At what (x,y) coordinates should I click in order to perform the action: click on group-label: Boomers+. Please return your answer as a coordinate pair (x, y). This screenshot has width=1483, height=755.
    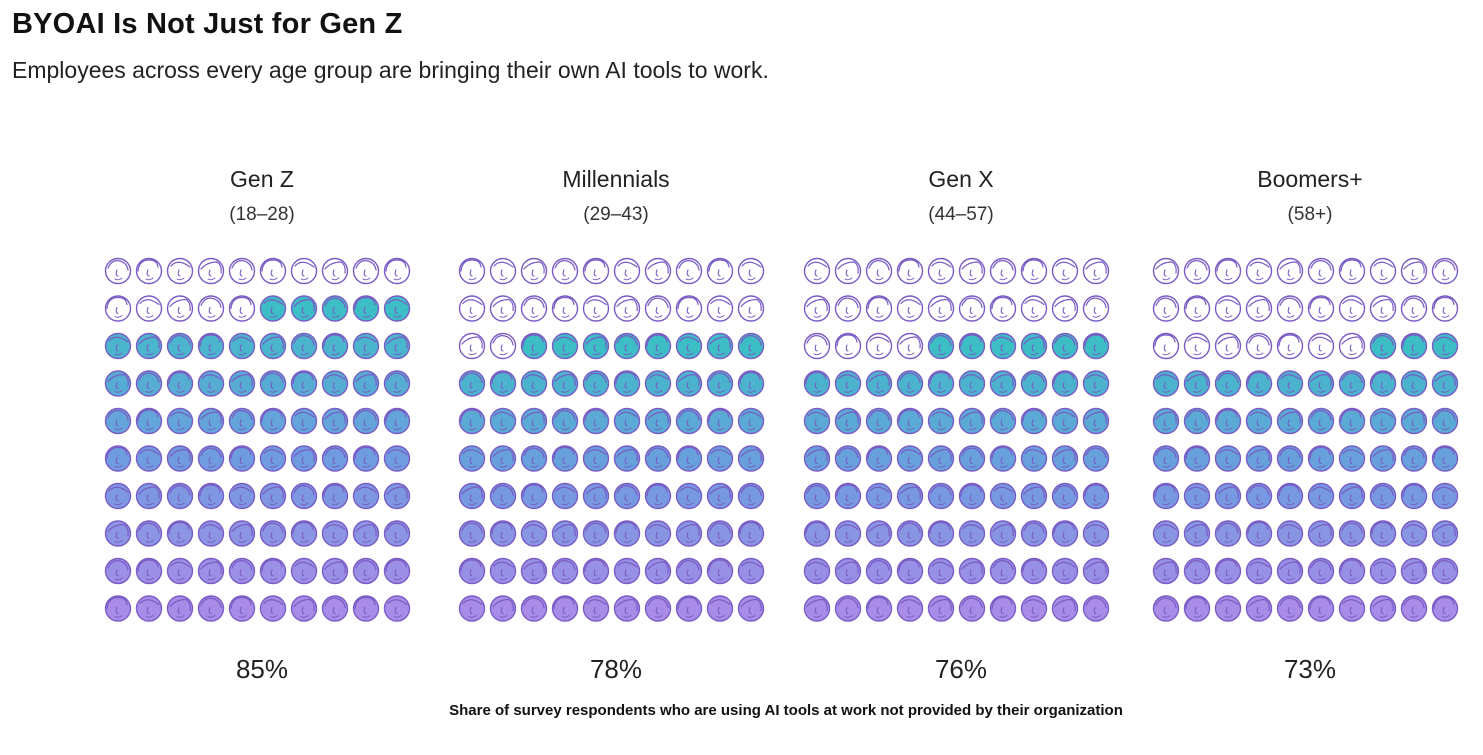
    Looking at the image, I should click on (1310, 179).